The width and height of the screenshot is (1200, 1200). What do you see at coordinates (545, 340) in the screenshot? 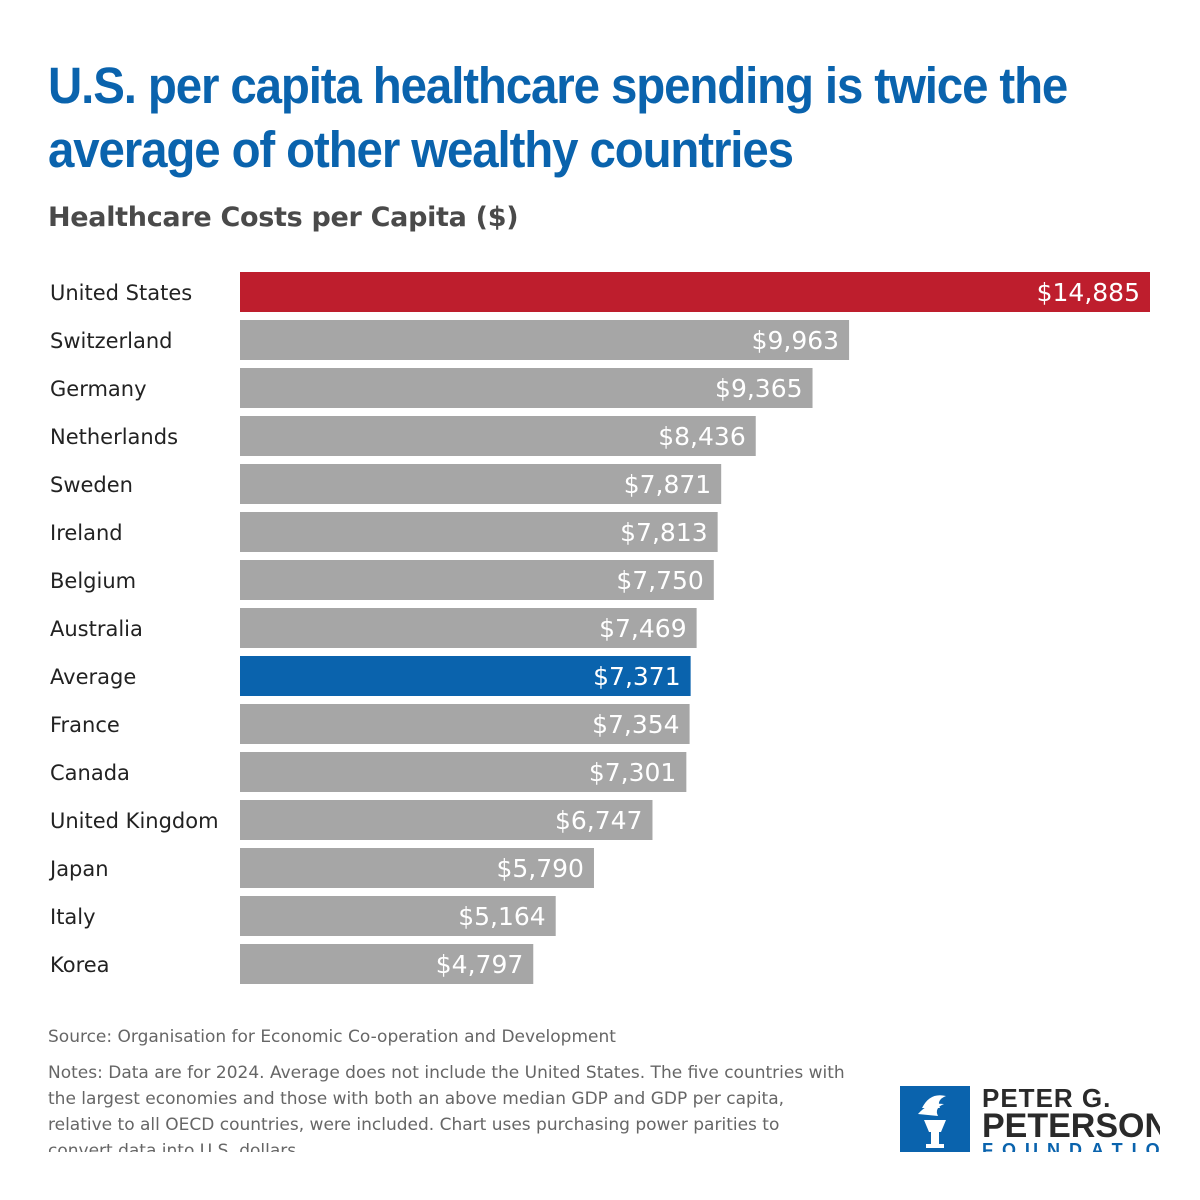
I see `bar-switzerland` at bounding box center [545, 340].